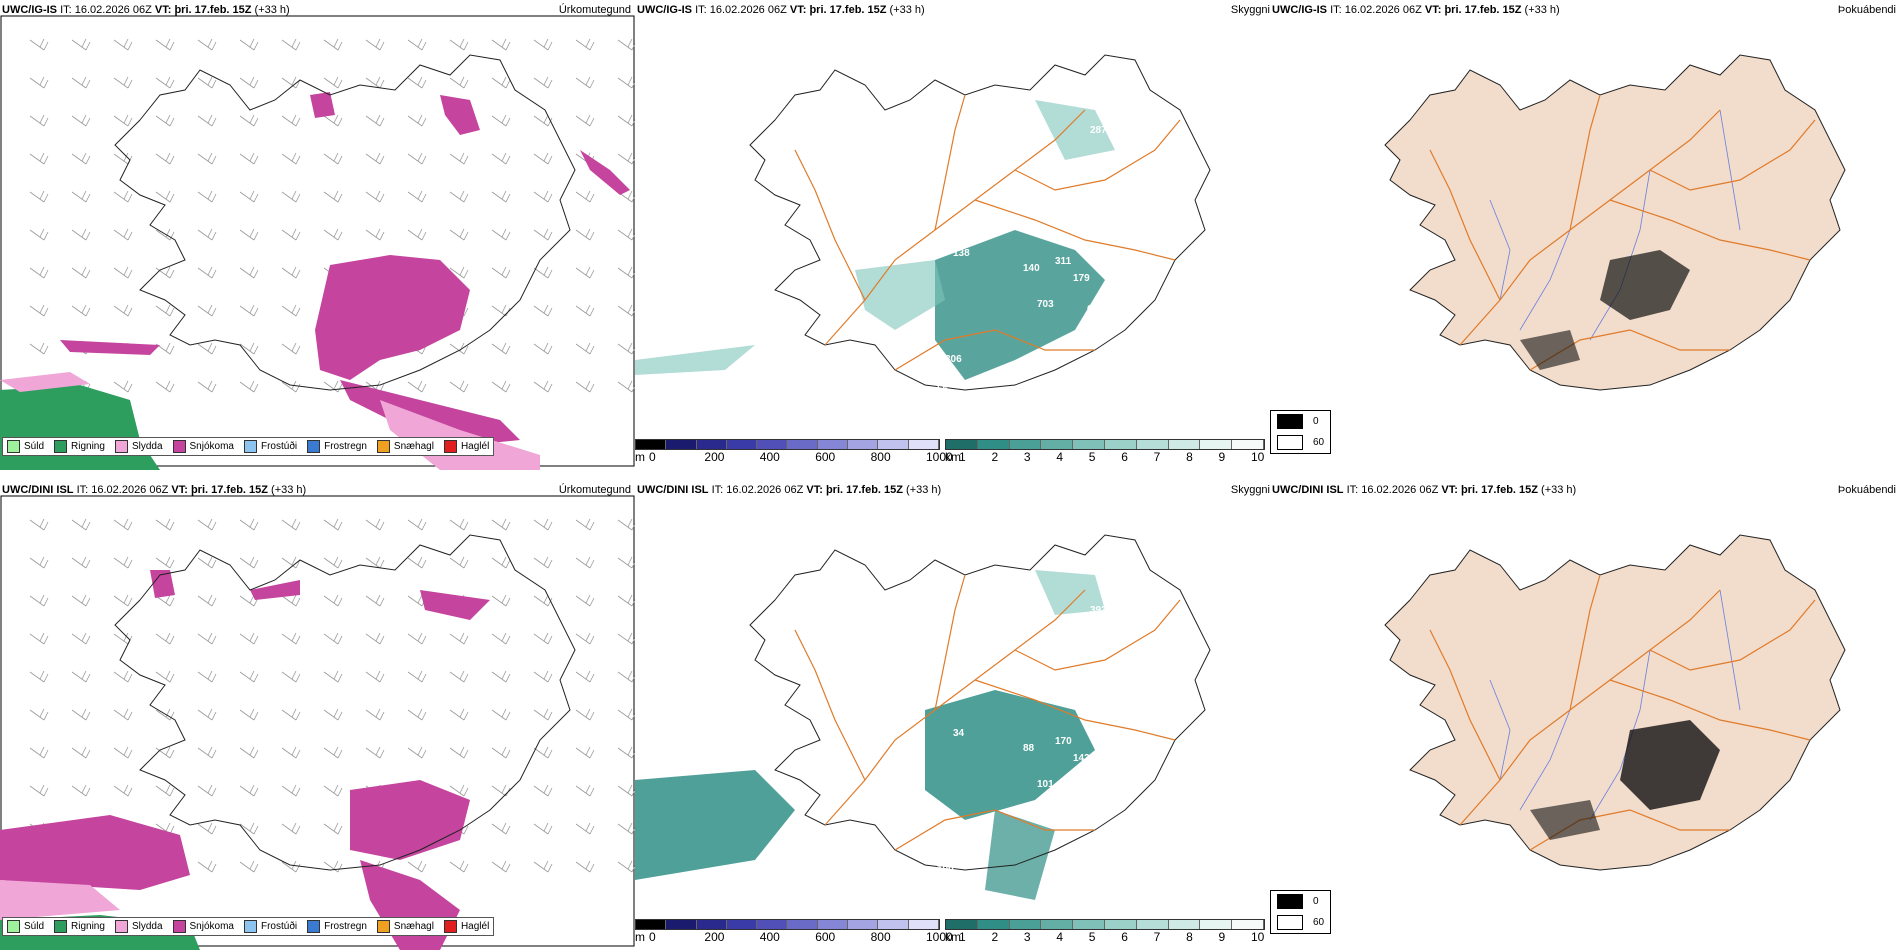 This screenshot has height=950, width=1900. What do you see at coordinates (1098, 130) in the screenshot?
I see `ceiling-label: 287` at bounding box center [1098, 130].